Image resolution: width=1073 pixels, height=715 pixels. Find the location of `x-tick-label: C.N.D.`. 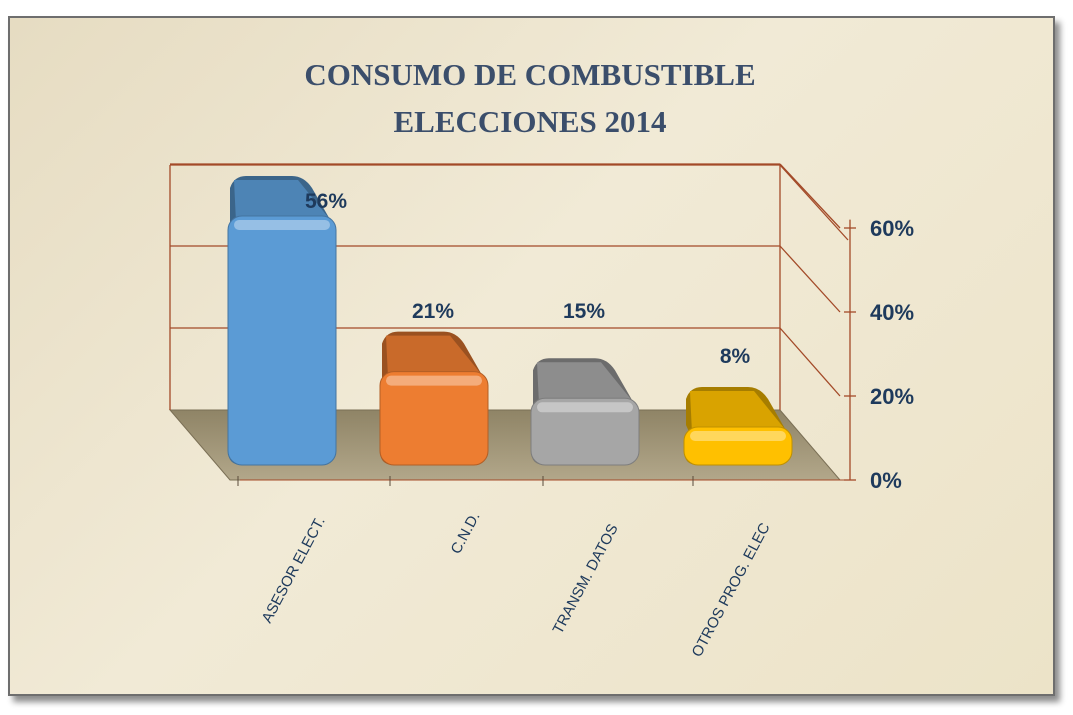

x-tick-label: C.N.D. is located at coordinates (466, 533).